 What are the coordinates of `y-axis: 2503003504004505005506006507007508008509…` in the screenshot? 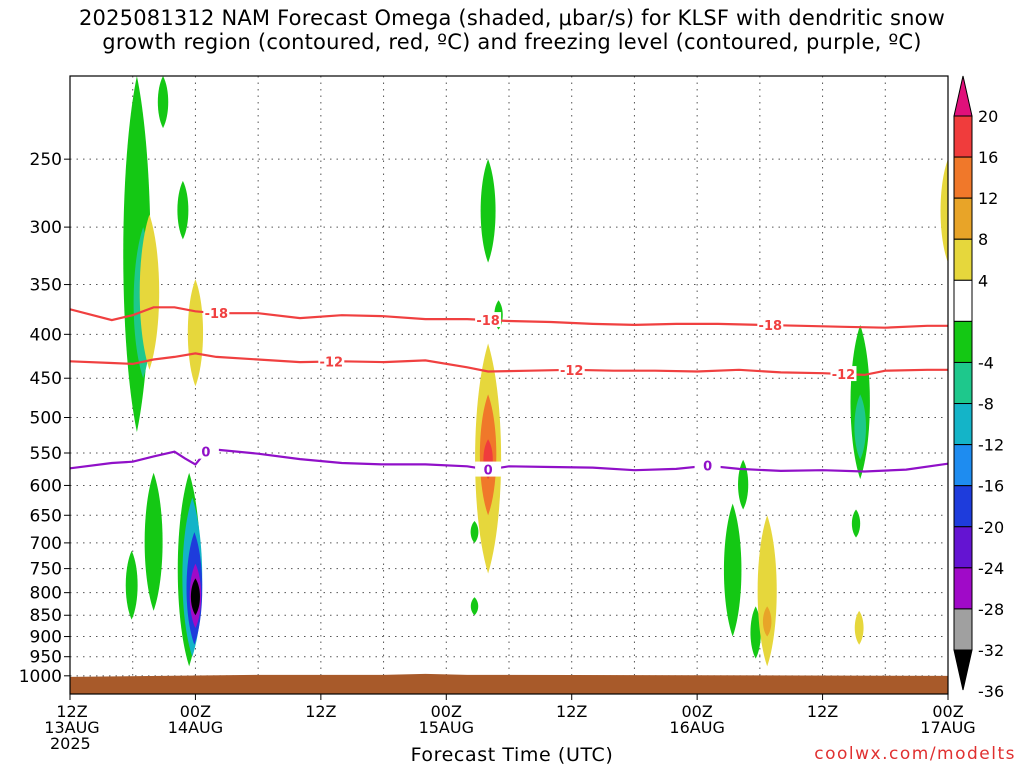 It's located at (44, 418).